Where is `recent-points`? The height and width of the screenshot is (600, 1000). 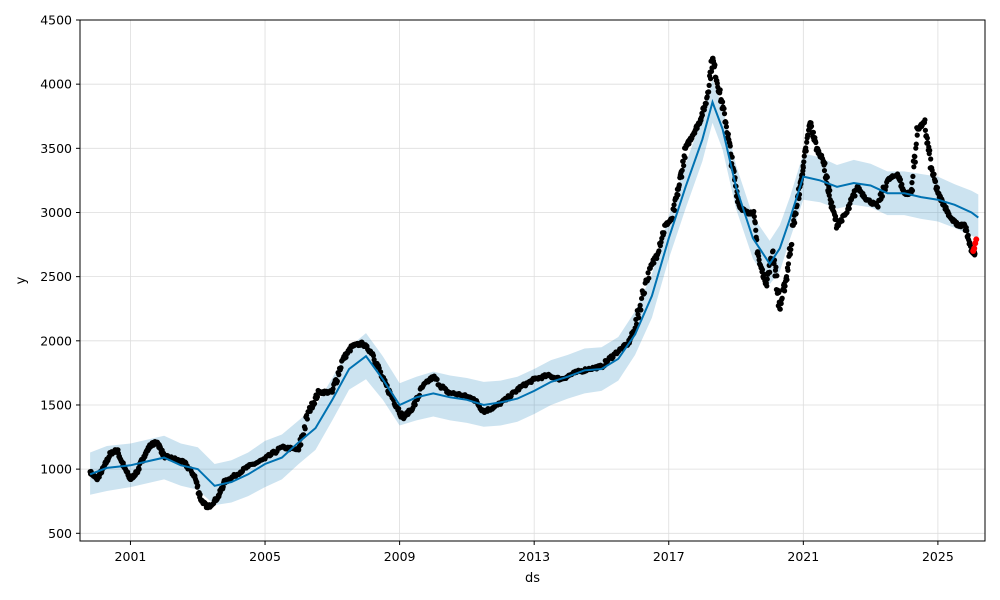 recent-points is located at coordinates (975, 245).